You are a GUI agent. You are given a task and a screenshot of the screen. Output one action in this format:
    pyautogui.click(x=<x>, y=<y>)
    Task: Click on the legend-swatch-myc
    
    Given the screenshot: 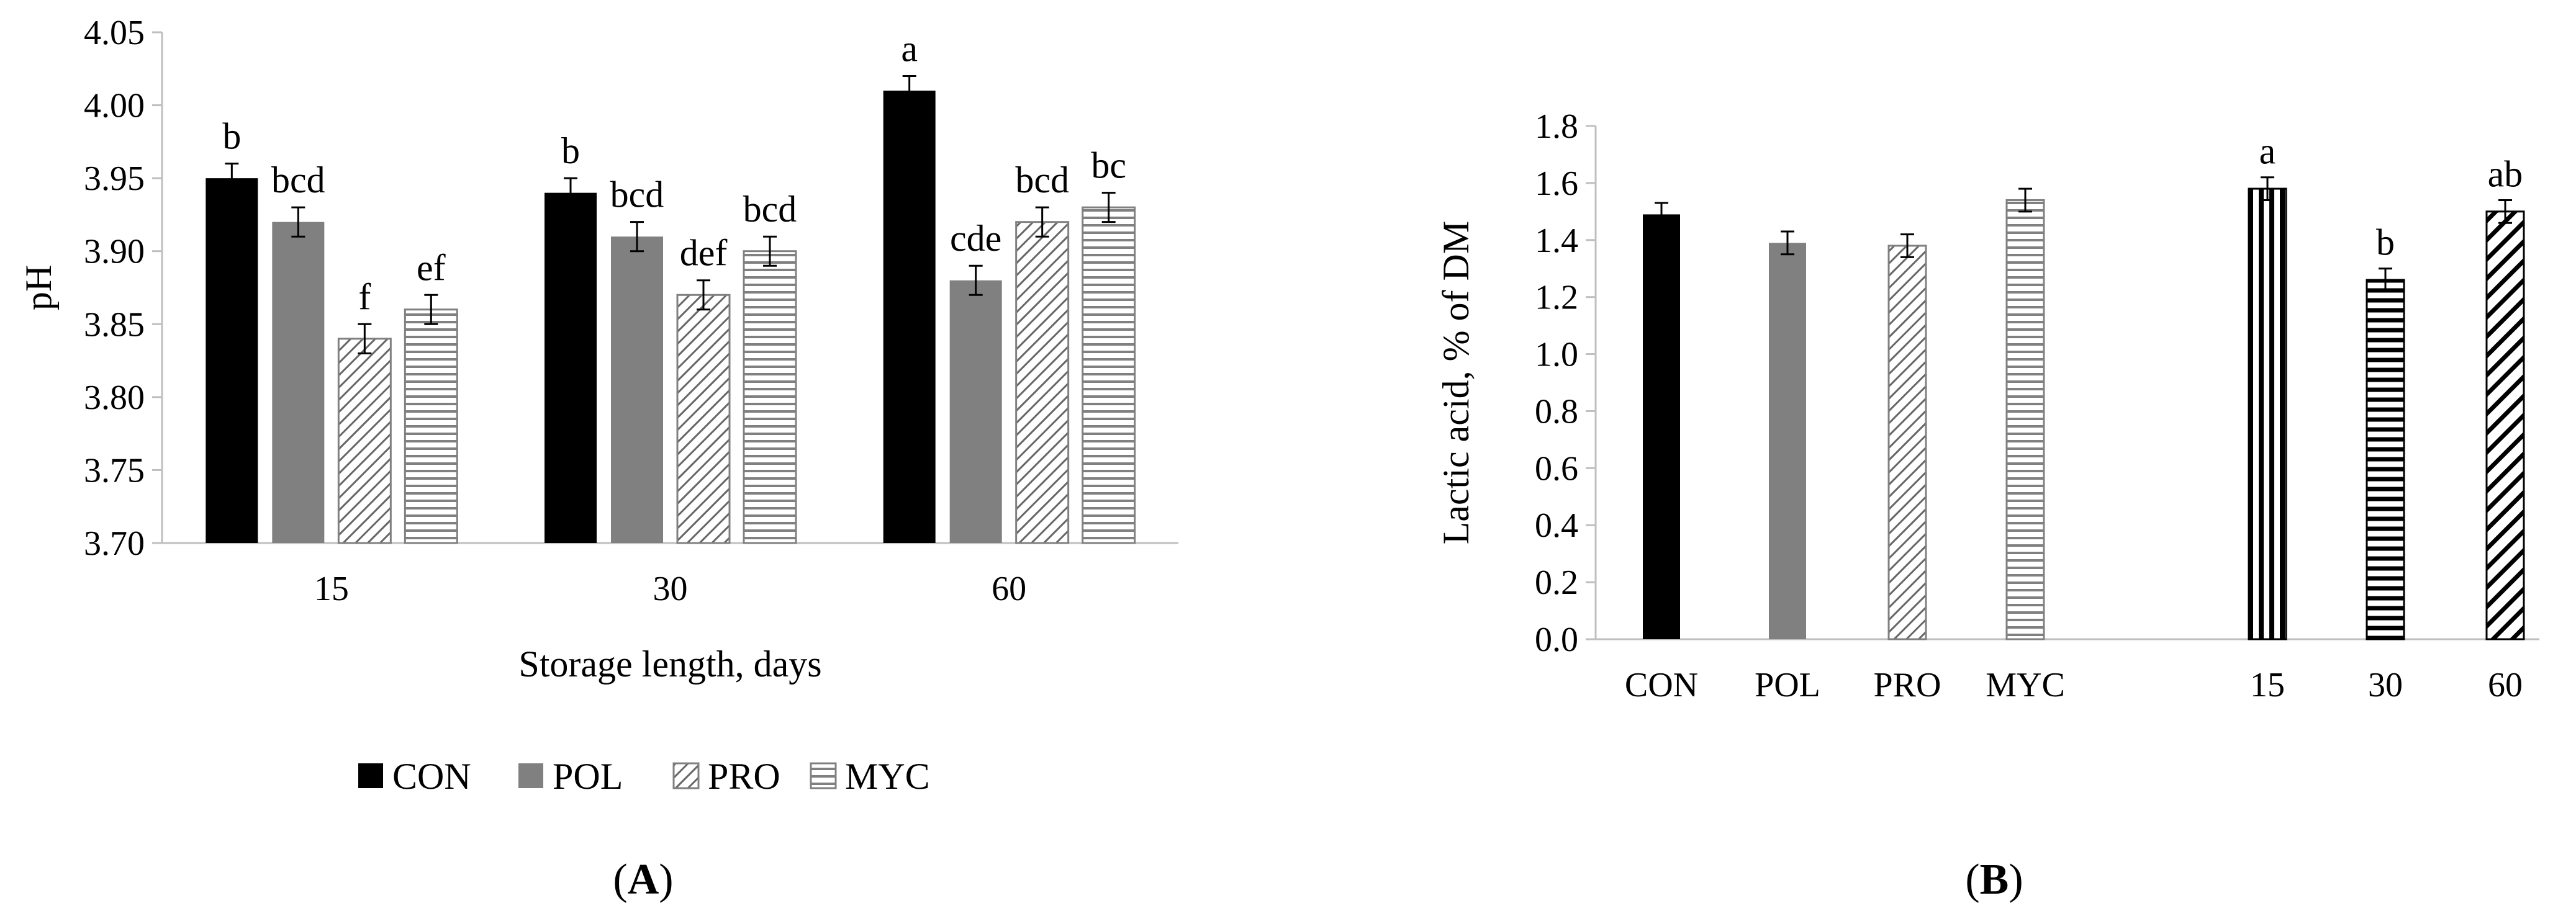 What is the action you would take?
    pyautogui.click(x=823, y=776)
    